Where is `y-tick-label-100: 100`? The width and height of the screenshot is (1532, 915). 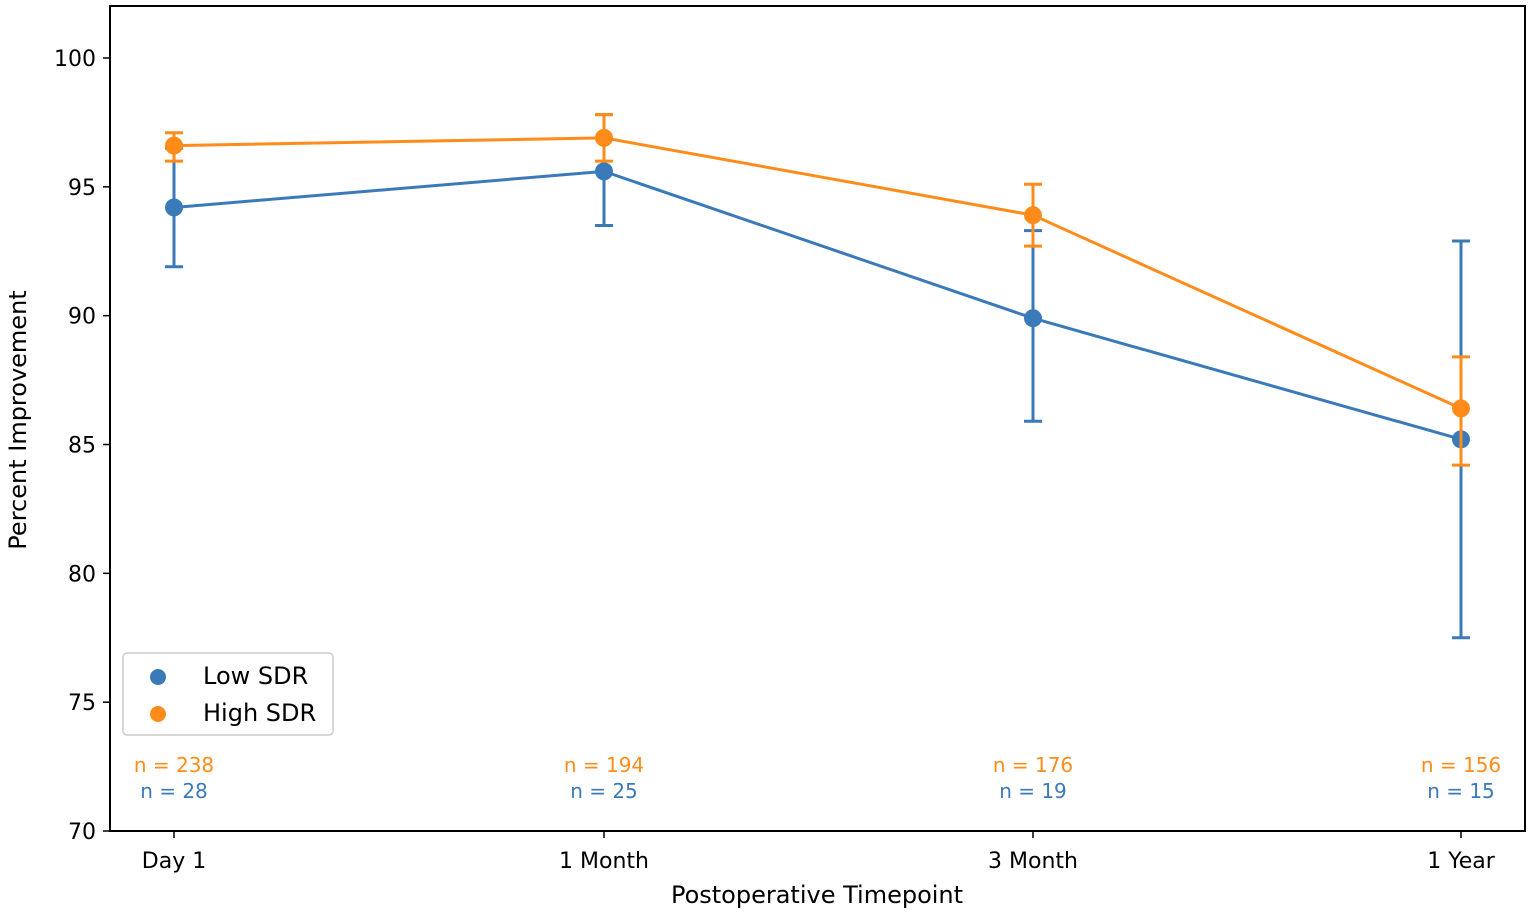
y-tick-label-100: 100 is located at coordinates (75, 59).